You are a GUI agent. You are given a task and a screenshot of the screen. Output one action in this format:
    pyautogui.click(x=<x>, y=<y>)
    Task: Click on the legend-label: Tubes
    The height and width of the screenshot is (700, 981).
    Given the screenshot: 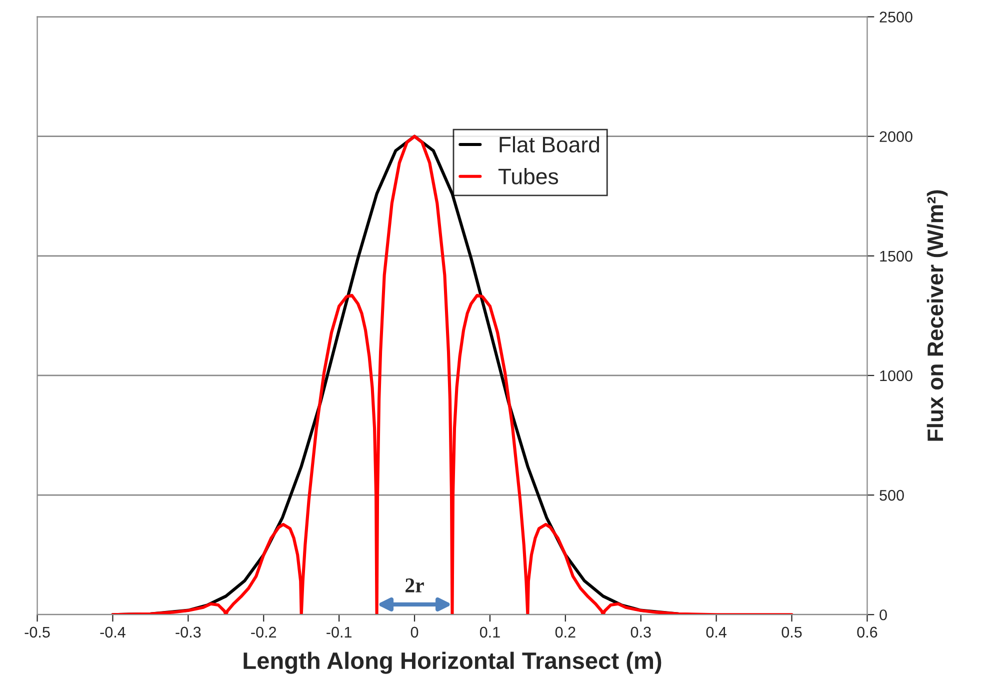 What is the action you would take?
    pyautogui.click(x=528, y=176)
    